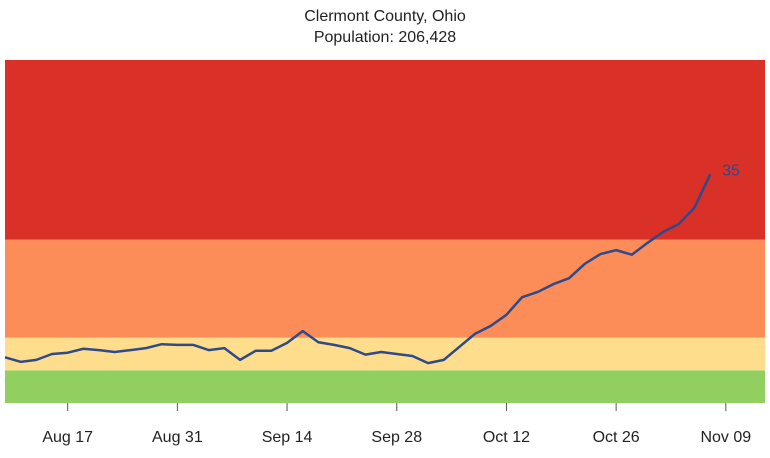  Describe the element at coordinates (287, 437) in the screenshot. I see `x-tick-label: Sep 14` at that location.